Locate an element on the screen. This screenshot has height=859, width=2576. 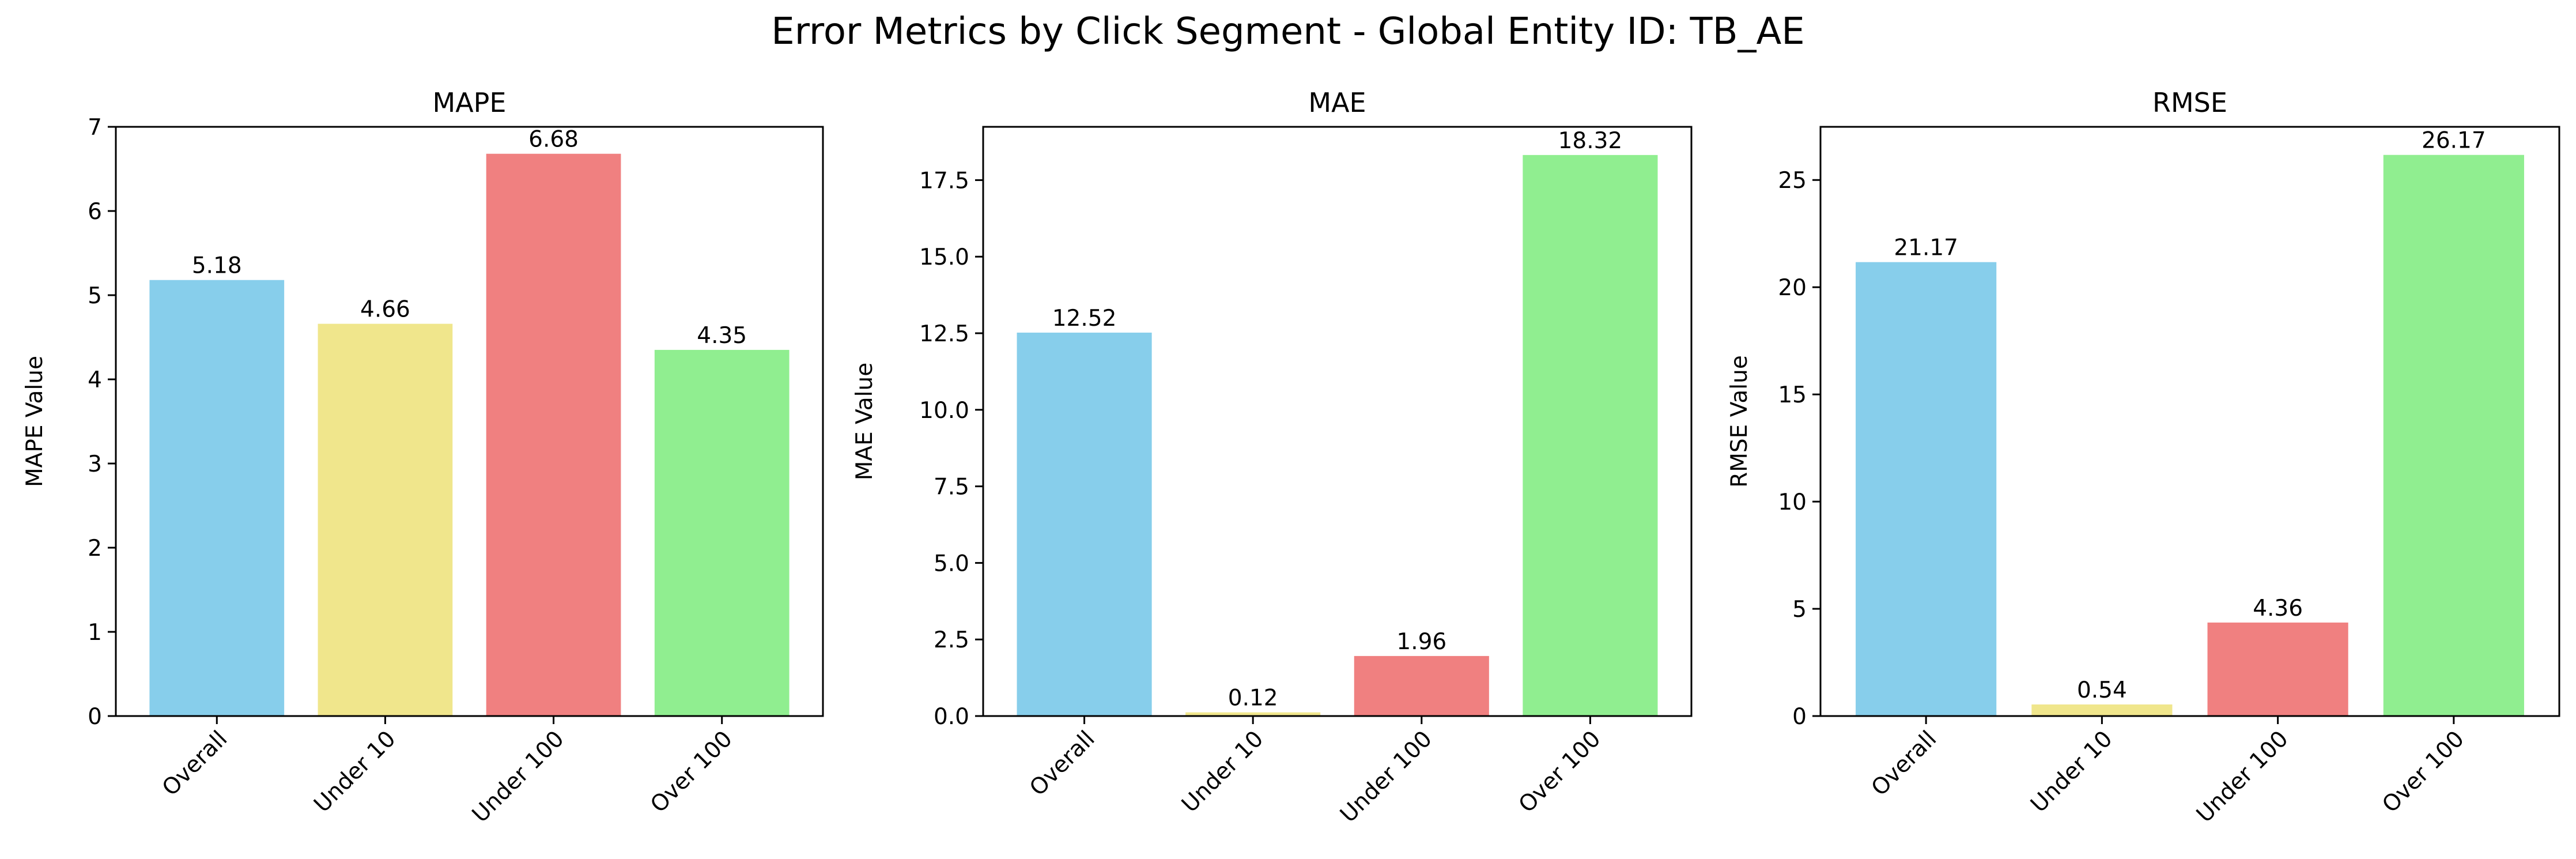
panel-mae-ytick-label-5: 12.5 is located at coordinates (944, 334).